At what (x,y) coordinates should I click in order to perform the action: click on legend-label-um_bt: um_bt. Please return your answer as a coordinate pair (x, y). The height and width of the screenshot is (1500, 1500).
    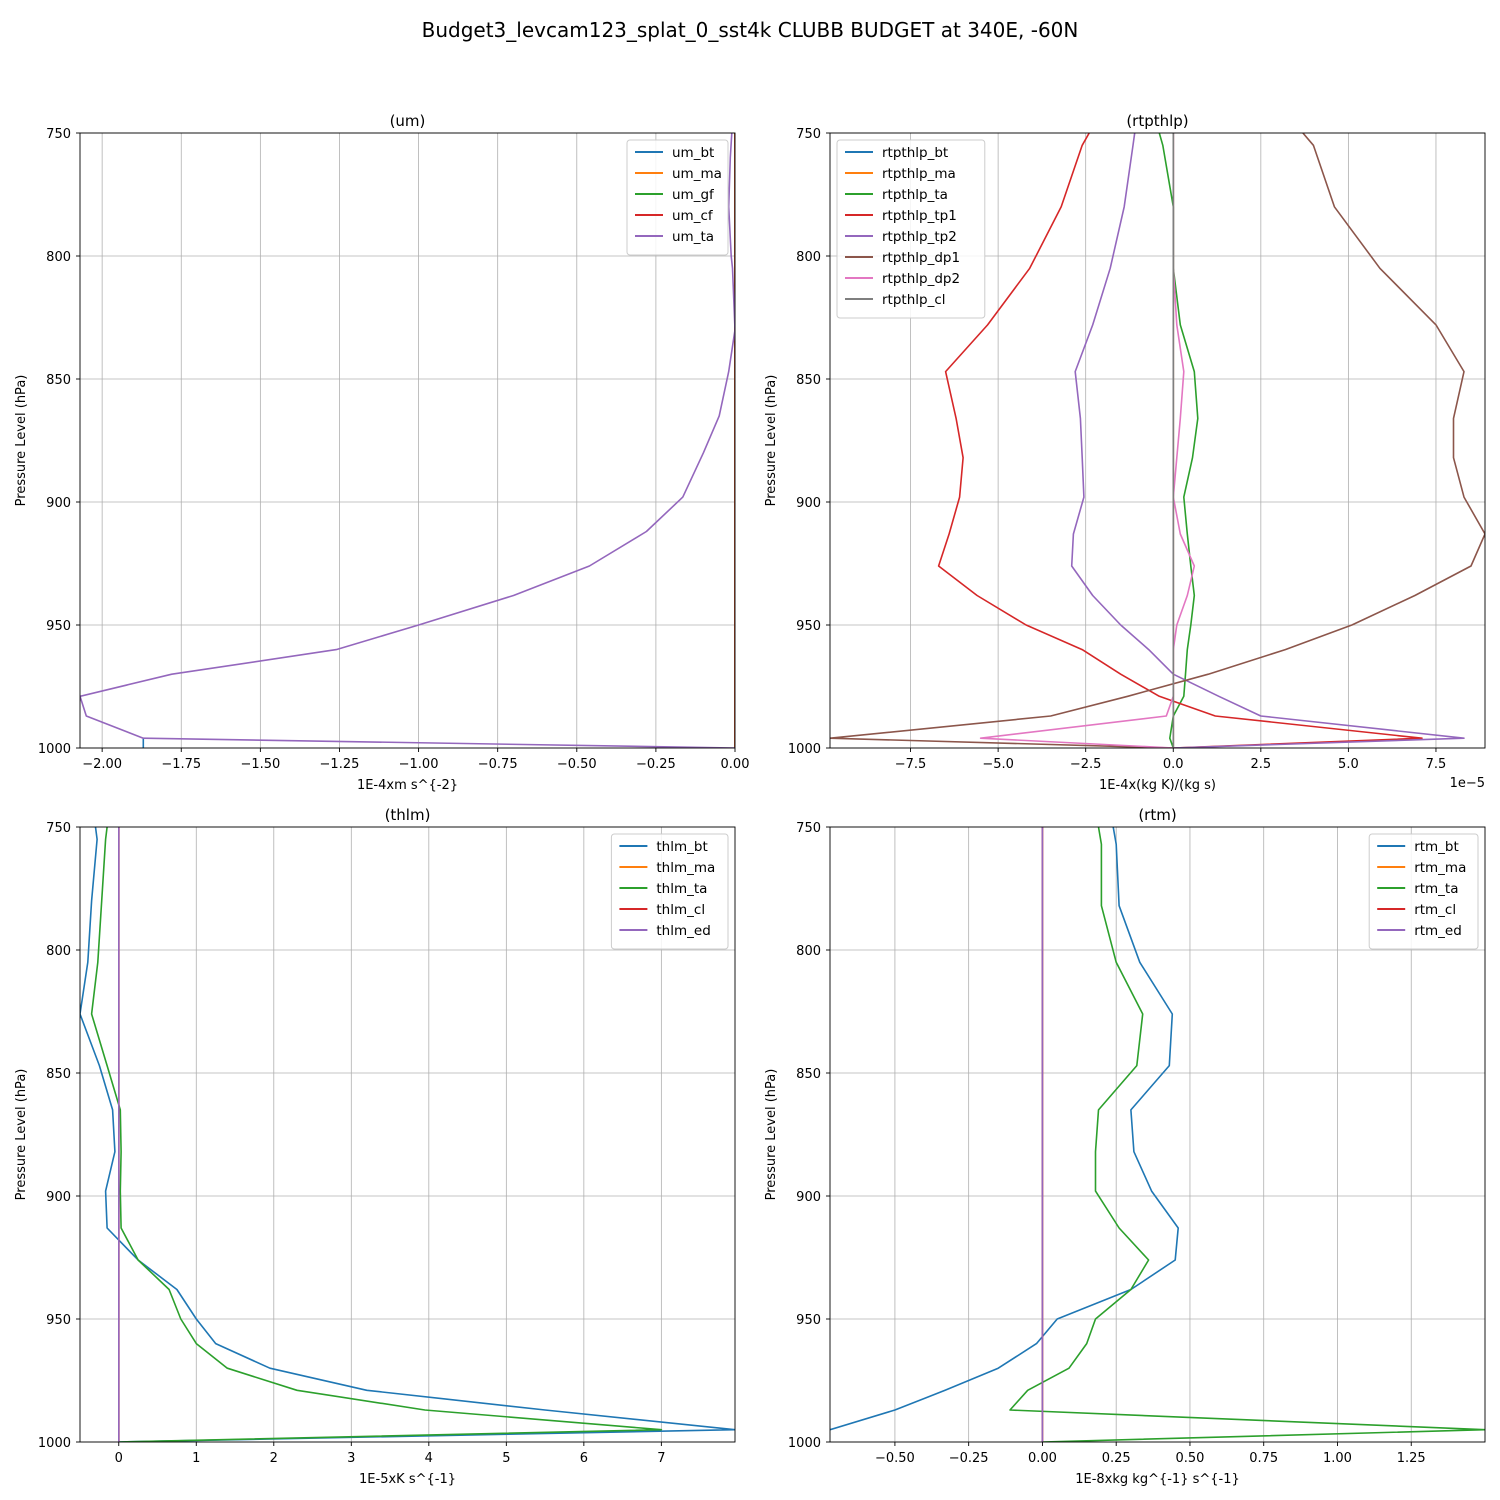
    Looking at the image, I should click on (693, 153).